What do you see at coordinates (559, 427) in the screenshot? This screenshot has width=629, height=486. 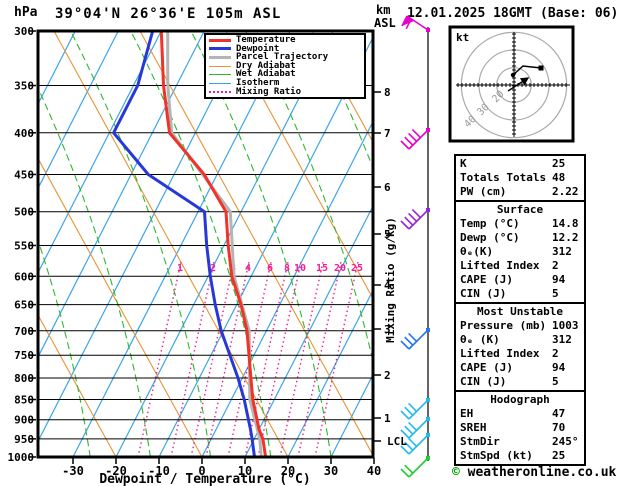 I see `panel-row-value: 70` at bounding box center [559, 427].